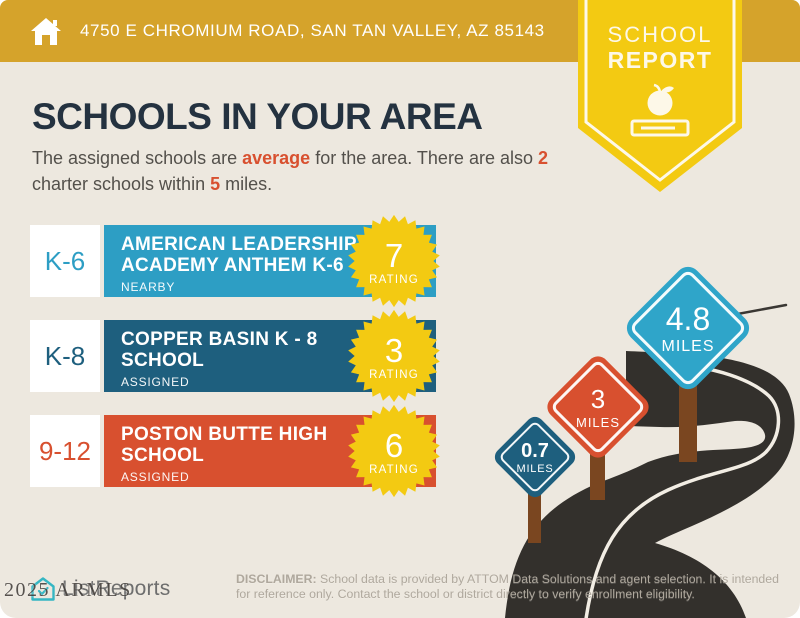 This screenshot has width=800, height=618. I want to click on rating-starburst: 6 RATING, so click(394, 451).